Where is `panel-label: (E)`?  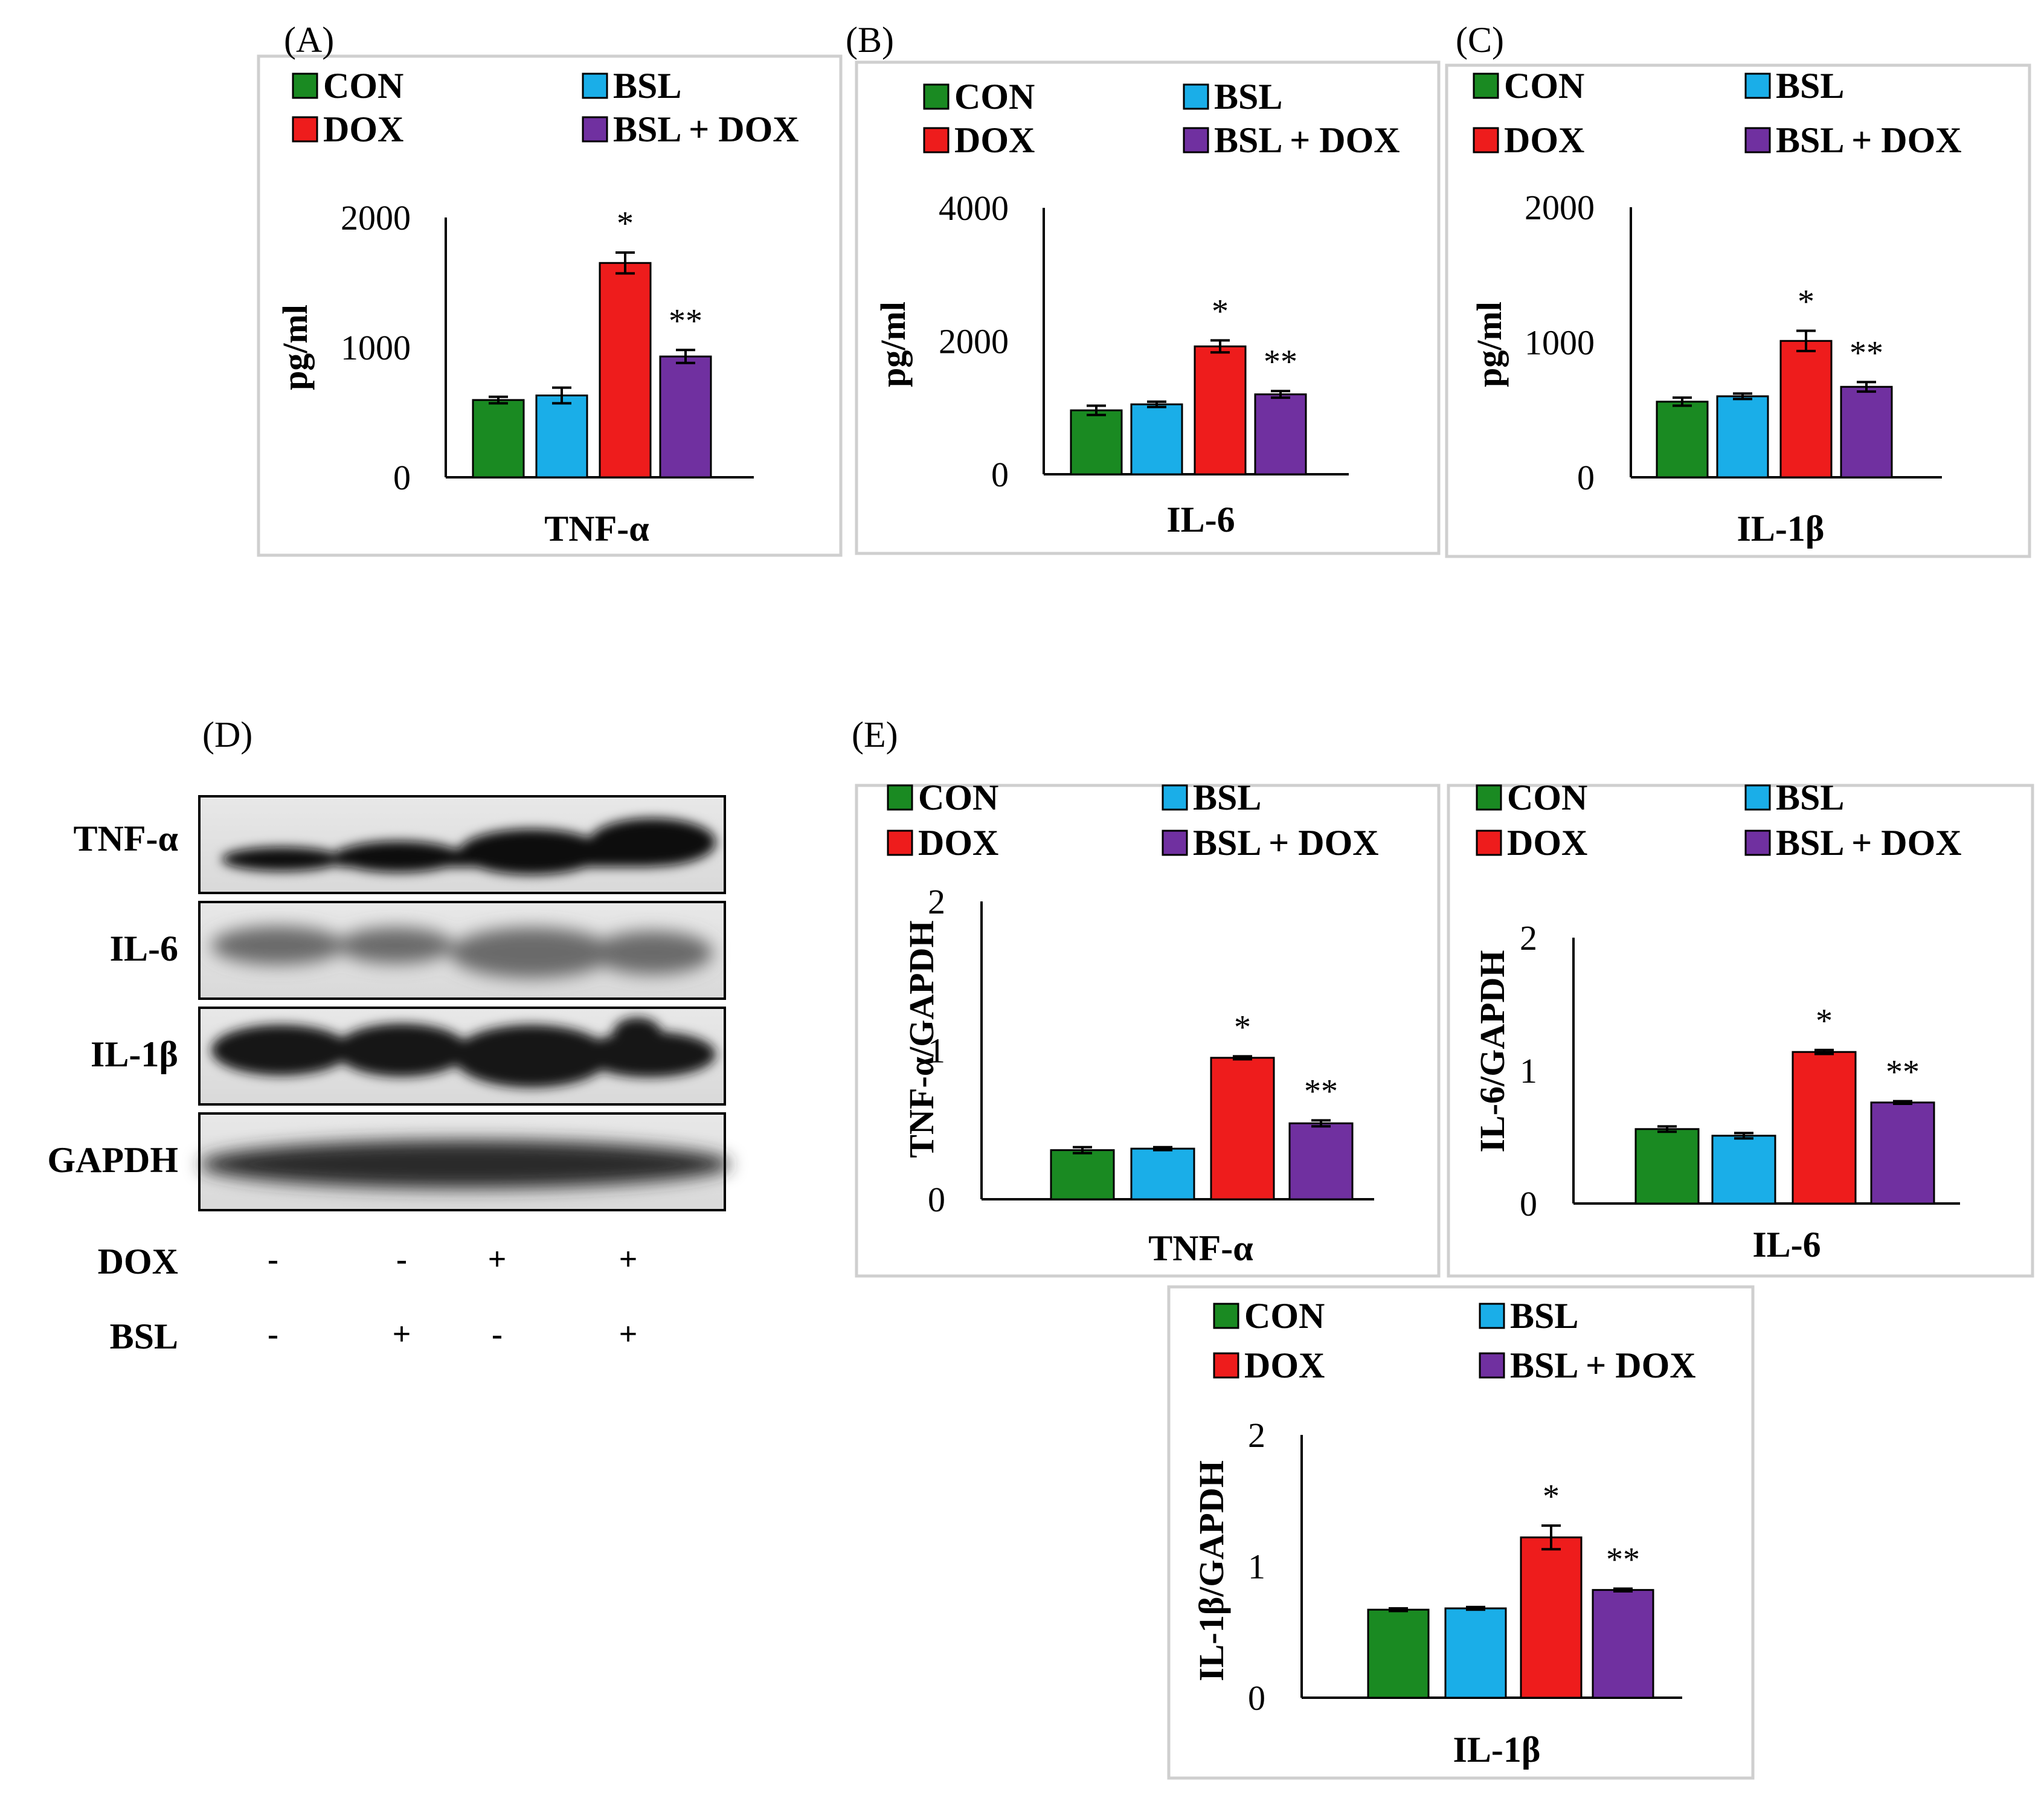 panel-label: (E) is located at coordinates (875, 735).